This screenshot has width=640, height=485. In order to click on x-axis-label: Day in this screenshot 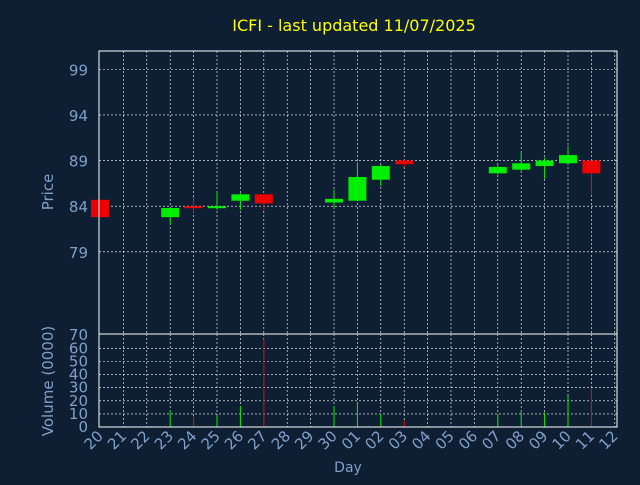, I will do `click(348, 468)`.